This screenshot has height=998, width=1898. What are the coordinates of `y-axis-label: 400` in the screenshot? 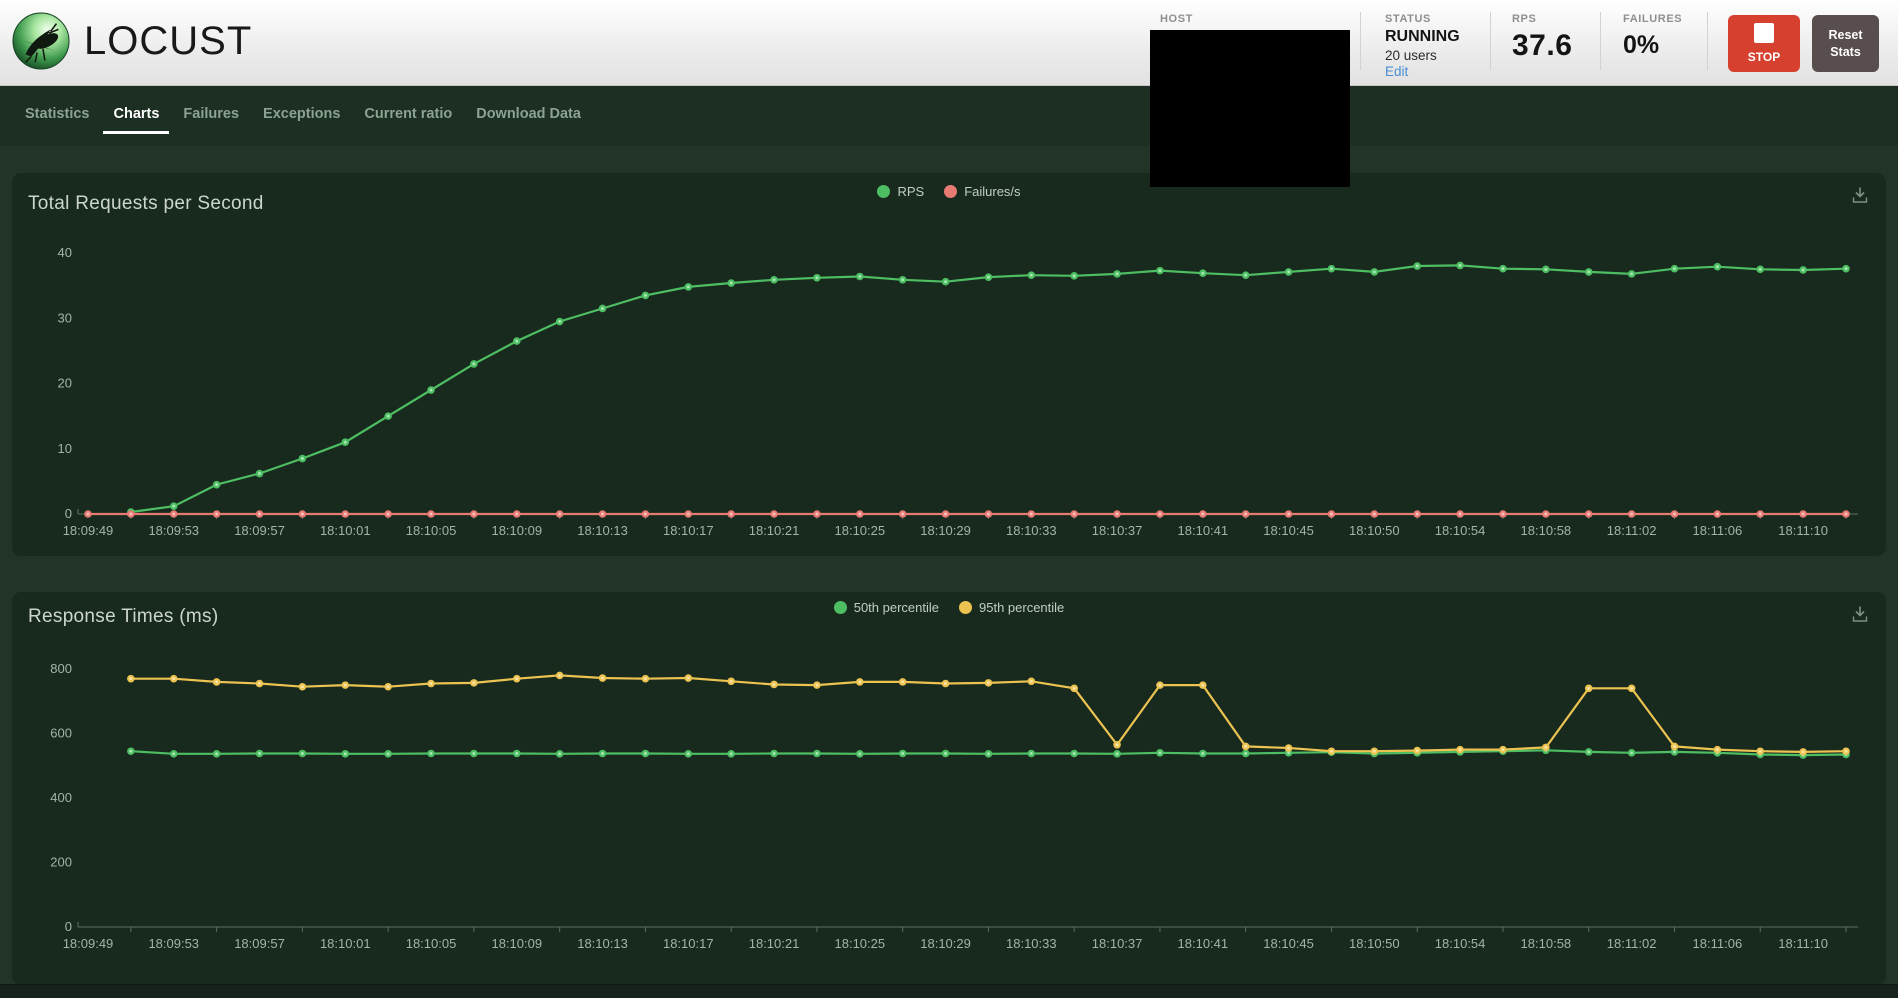 It's located at (61, 797).